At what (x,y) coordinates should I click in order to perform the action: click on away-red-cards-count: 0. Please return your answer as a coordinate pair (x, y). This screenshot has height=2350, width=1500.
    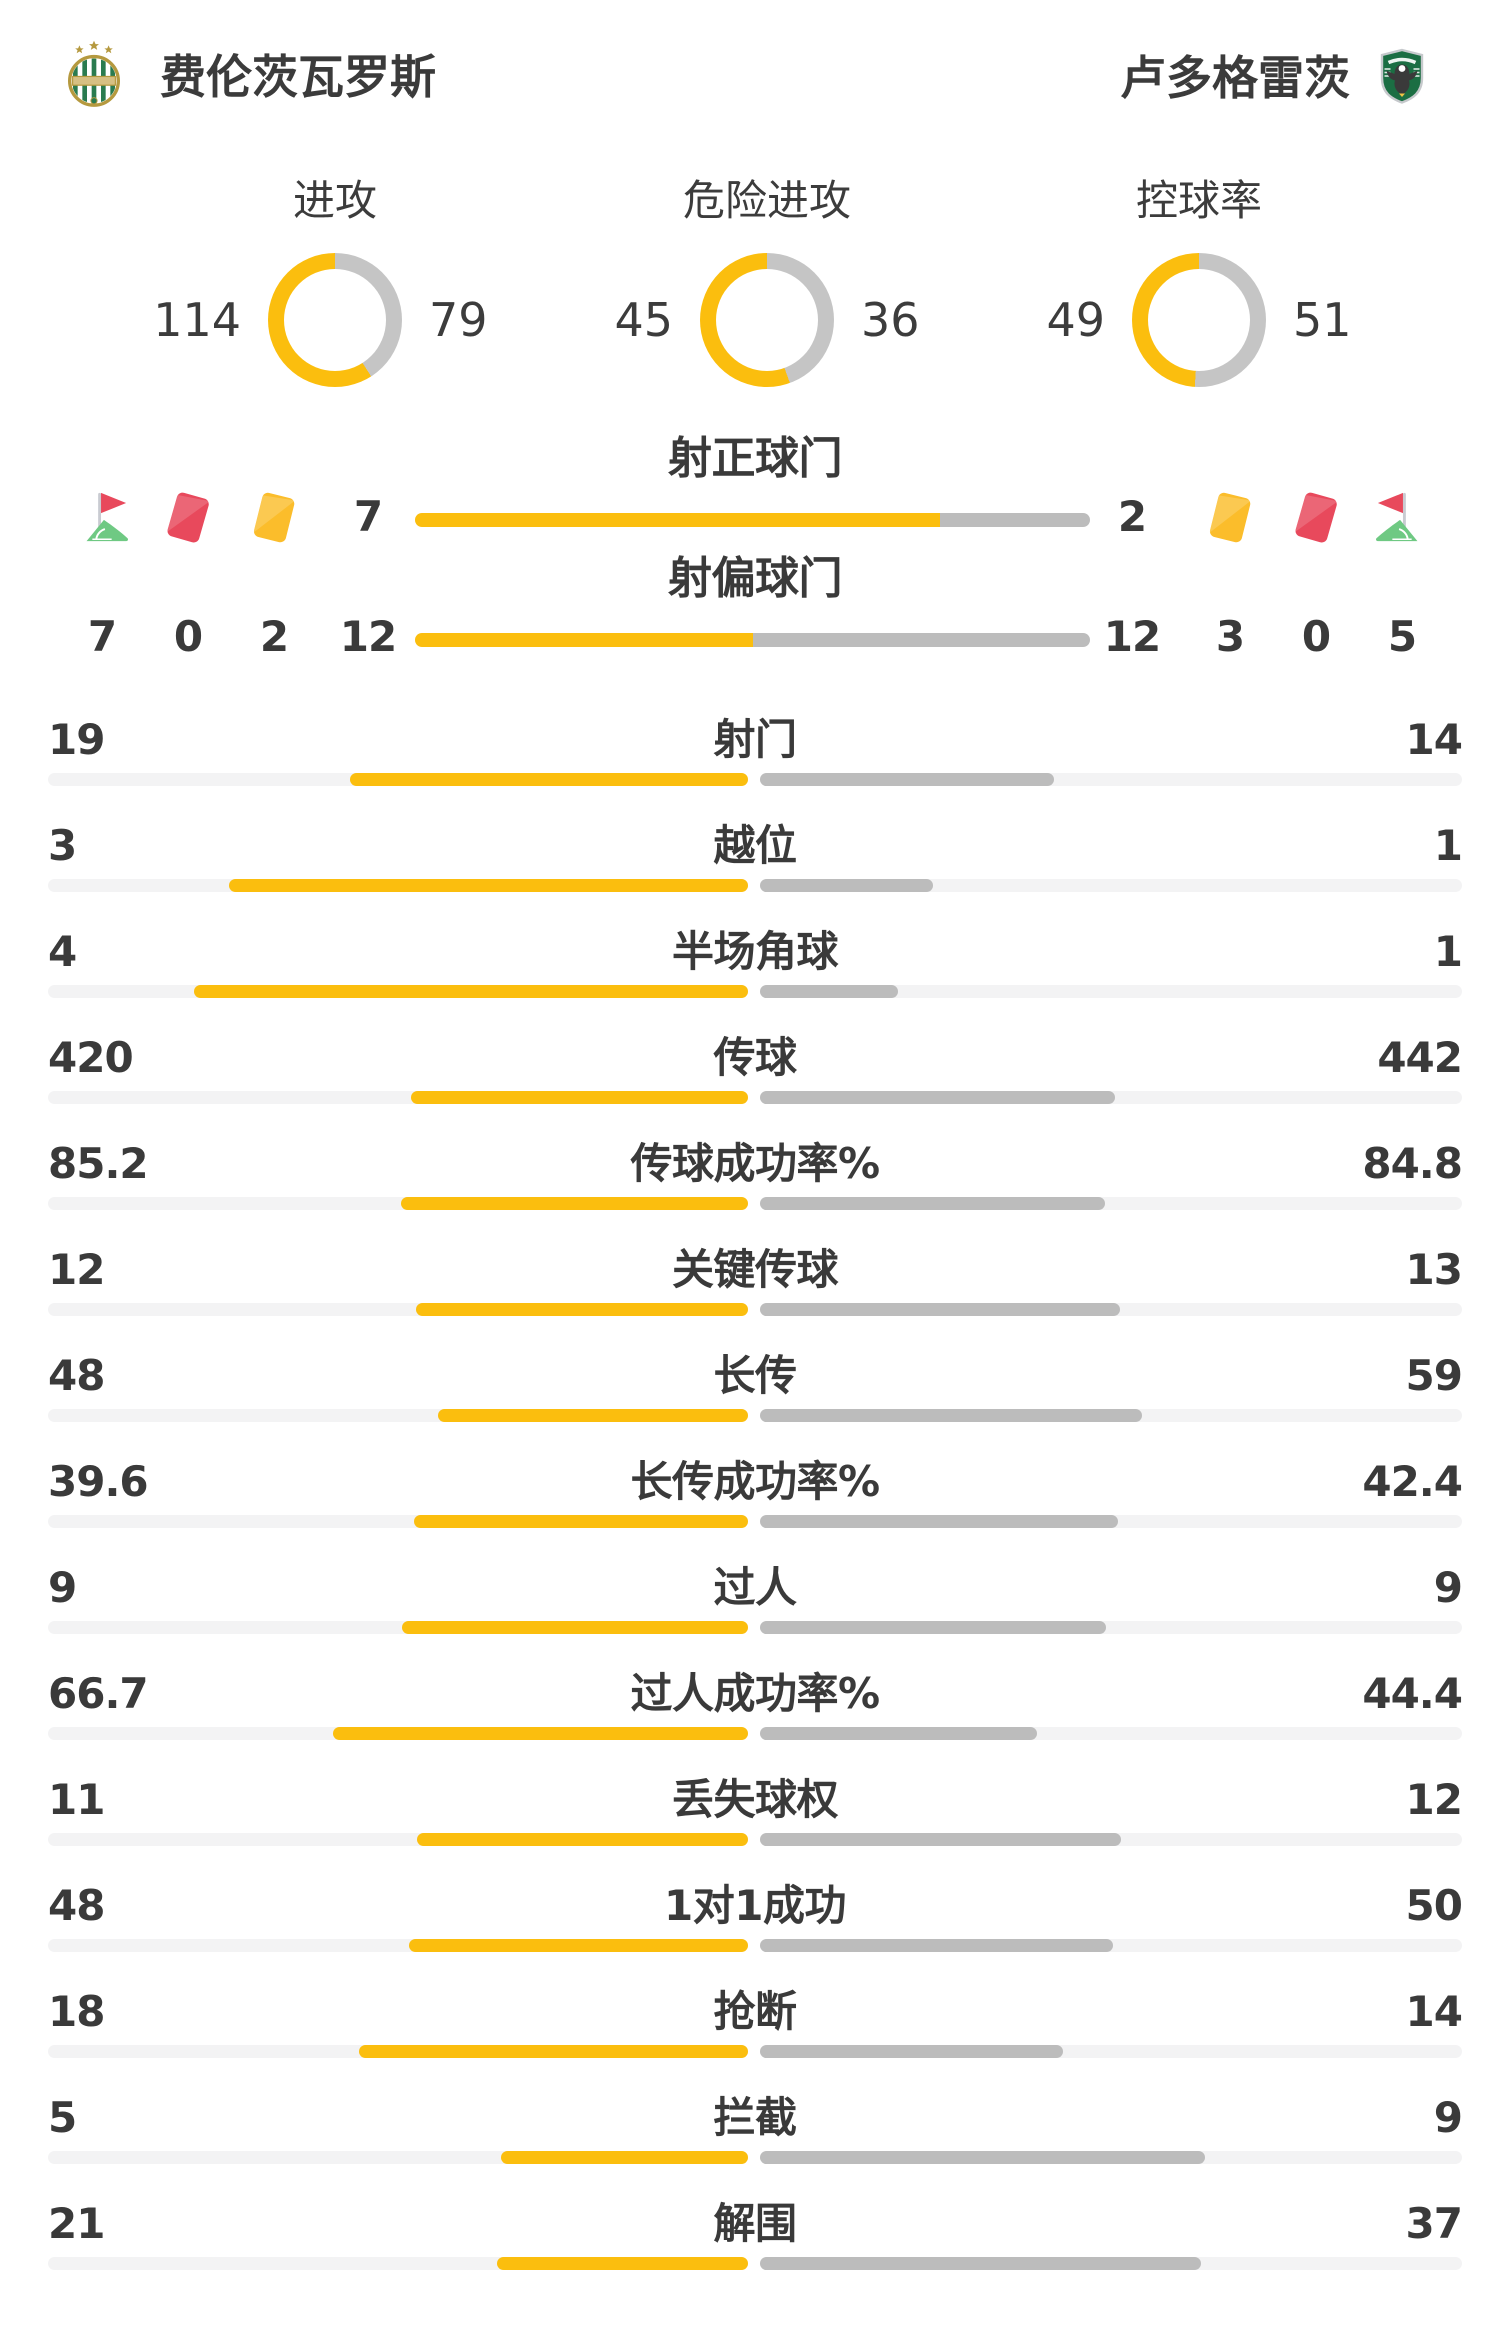
    Looking at the image, I should click on (1316, 636).